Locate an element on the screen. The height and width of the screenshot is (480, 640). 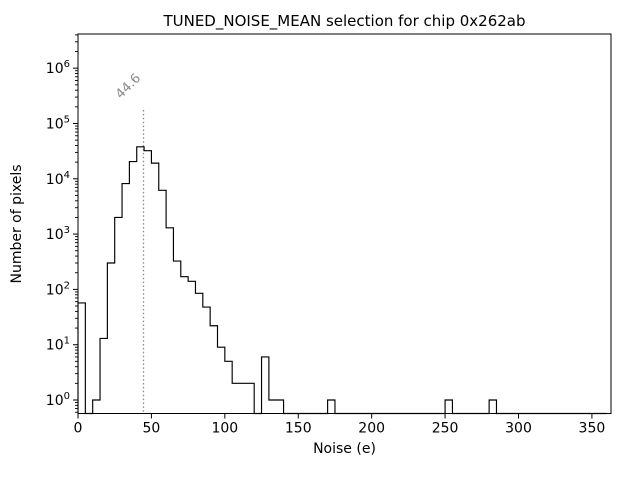
x-tick-label: 100 is located at coordinates (224, 429).